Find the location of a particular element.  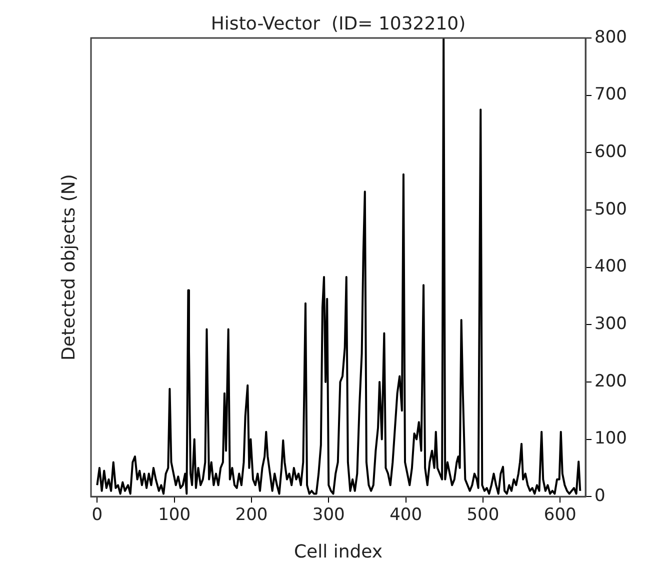

y-tick-label: 800 is located at coordinates (611, 37).